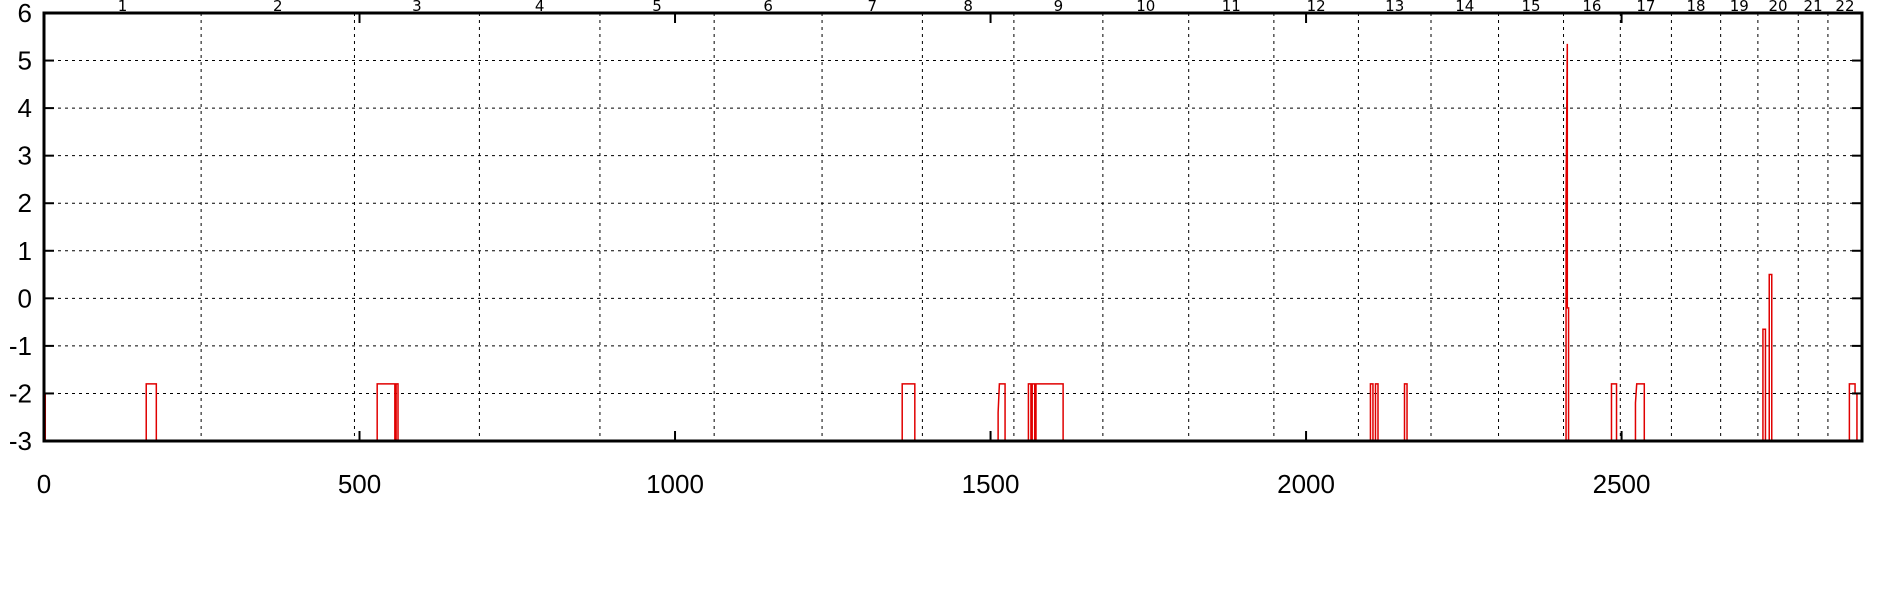 Image resolution: width=1888 pixels, height=596 pixels. Describe the element at coordinates (278, 7) in the screenshot. I see `chromosome-label: 2` at that location.